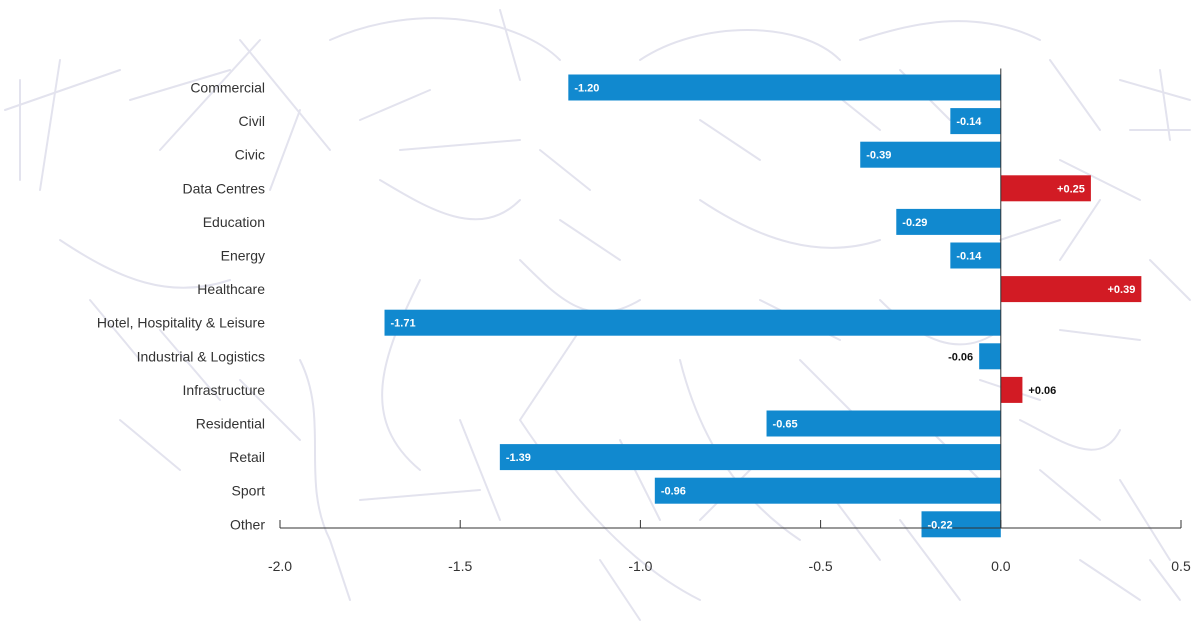 The height and width of the screenshot is (629, 1197). Describe the element at coordinates (969, 122) in the screenshot. I see `value-label-civil: -0.14` at that location.